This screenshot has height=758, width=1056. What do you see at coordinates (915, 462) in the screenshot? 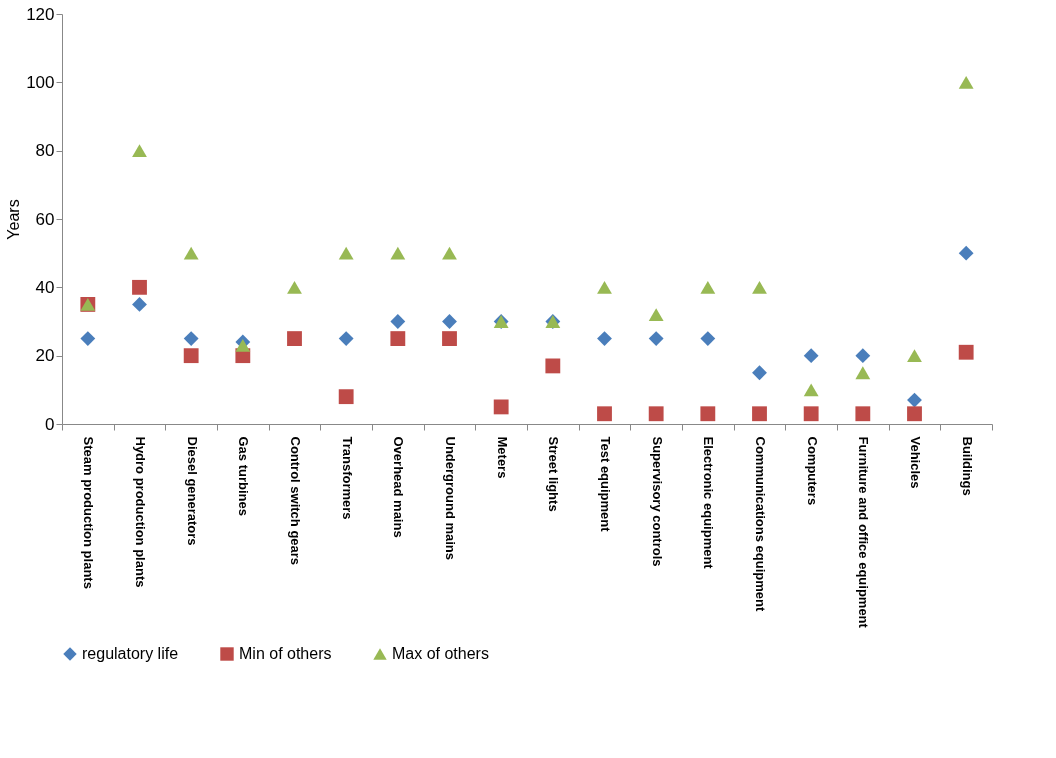
I see `x-tick-label: Vehicles` at bounding box center [915, 462].